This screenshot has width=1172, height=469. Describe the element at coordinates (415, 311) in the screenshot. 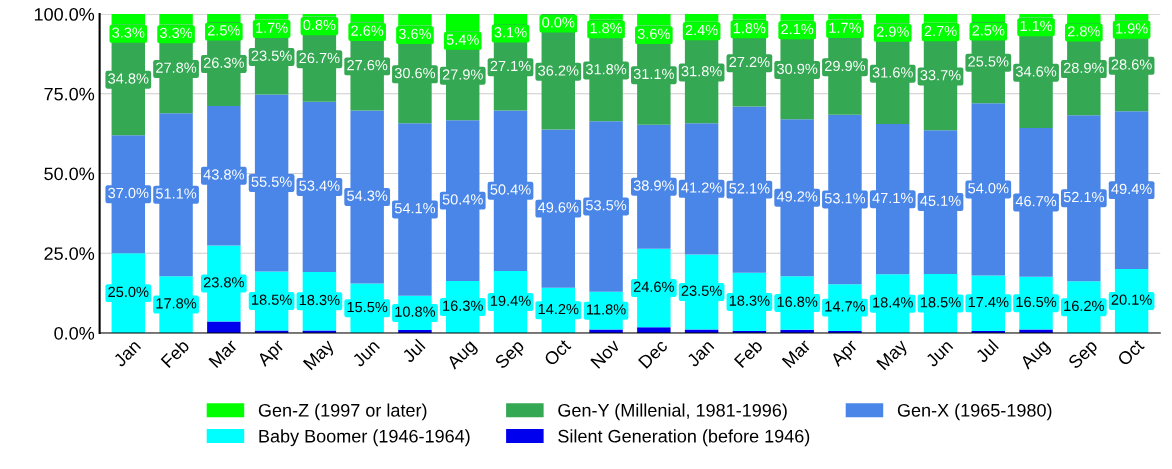

I see `data-label: 10.8%` at that location.